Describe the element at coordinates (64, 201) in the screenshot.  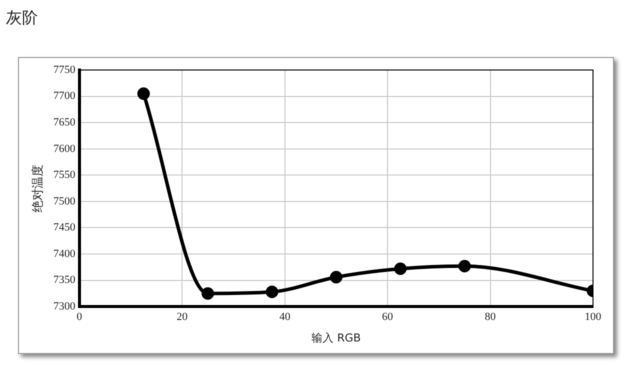
I see `y-tick-label: 7500` at that location.